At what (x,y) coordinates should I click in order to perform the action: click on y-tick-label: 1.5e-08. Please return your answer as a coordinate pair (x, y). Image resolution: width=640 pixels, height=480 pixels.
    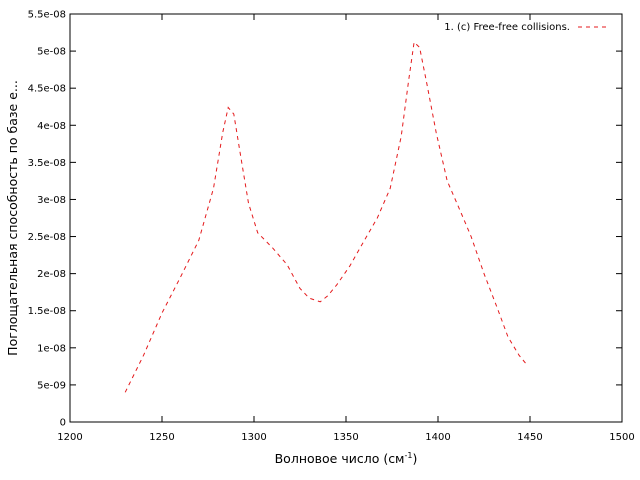
    Looking at the image, I should click on (47, 311).